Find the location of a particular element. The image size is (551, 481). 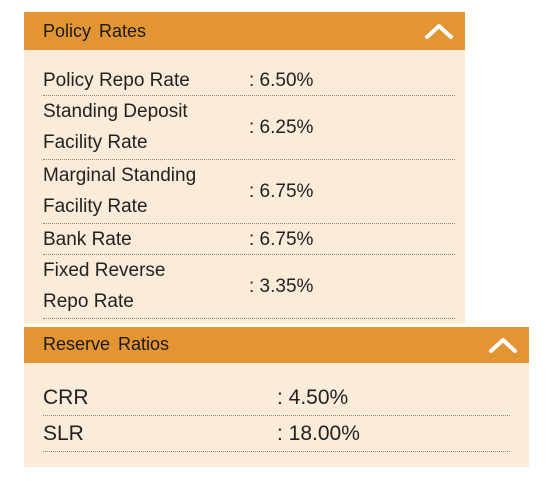

rate-label: Bank Rate is located at coordinates (87, 239).